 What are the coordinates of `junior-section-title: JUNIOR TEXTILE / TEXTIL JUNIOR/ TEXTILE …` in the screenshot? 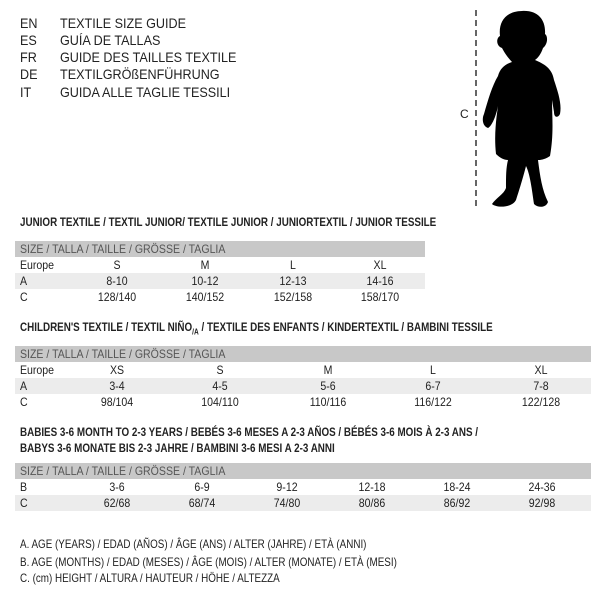 It's located at (228, 222).